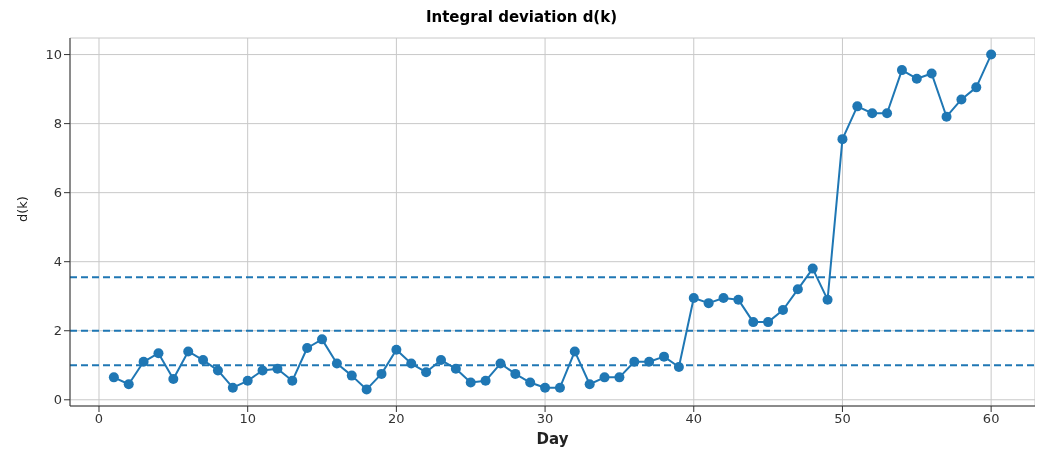 The image size is (1043, 454). What do you see at coordinates (57, 400) in the screenshot?
I see `y-tick-label: 0` at bounding box center [57, 400].